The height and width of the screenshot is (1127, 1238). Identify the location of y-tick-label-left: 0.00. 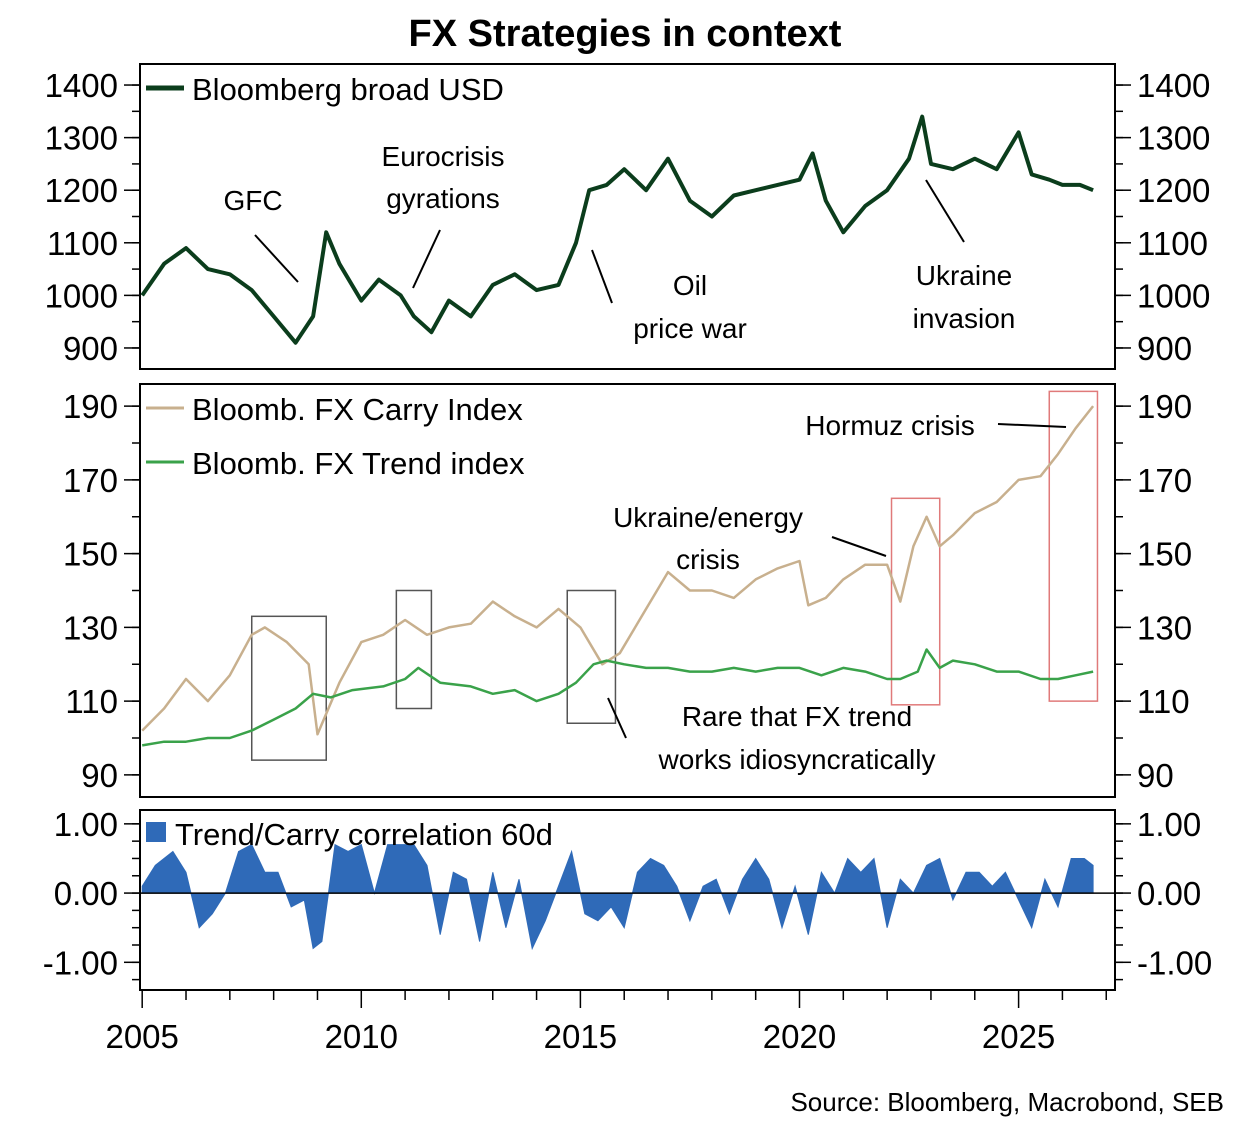
(86, 893).